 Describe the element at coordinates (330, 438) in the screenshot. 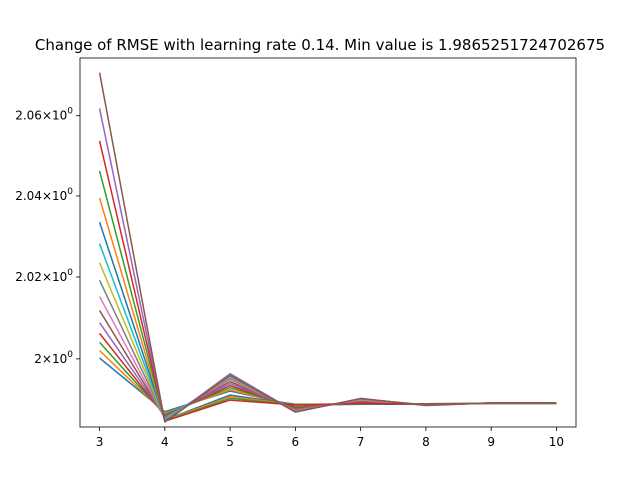

I see `x-axis: 3 4 5 6 7 8 9 10` at that location.